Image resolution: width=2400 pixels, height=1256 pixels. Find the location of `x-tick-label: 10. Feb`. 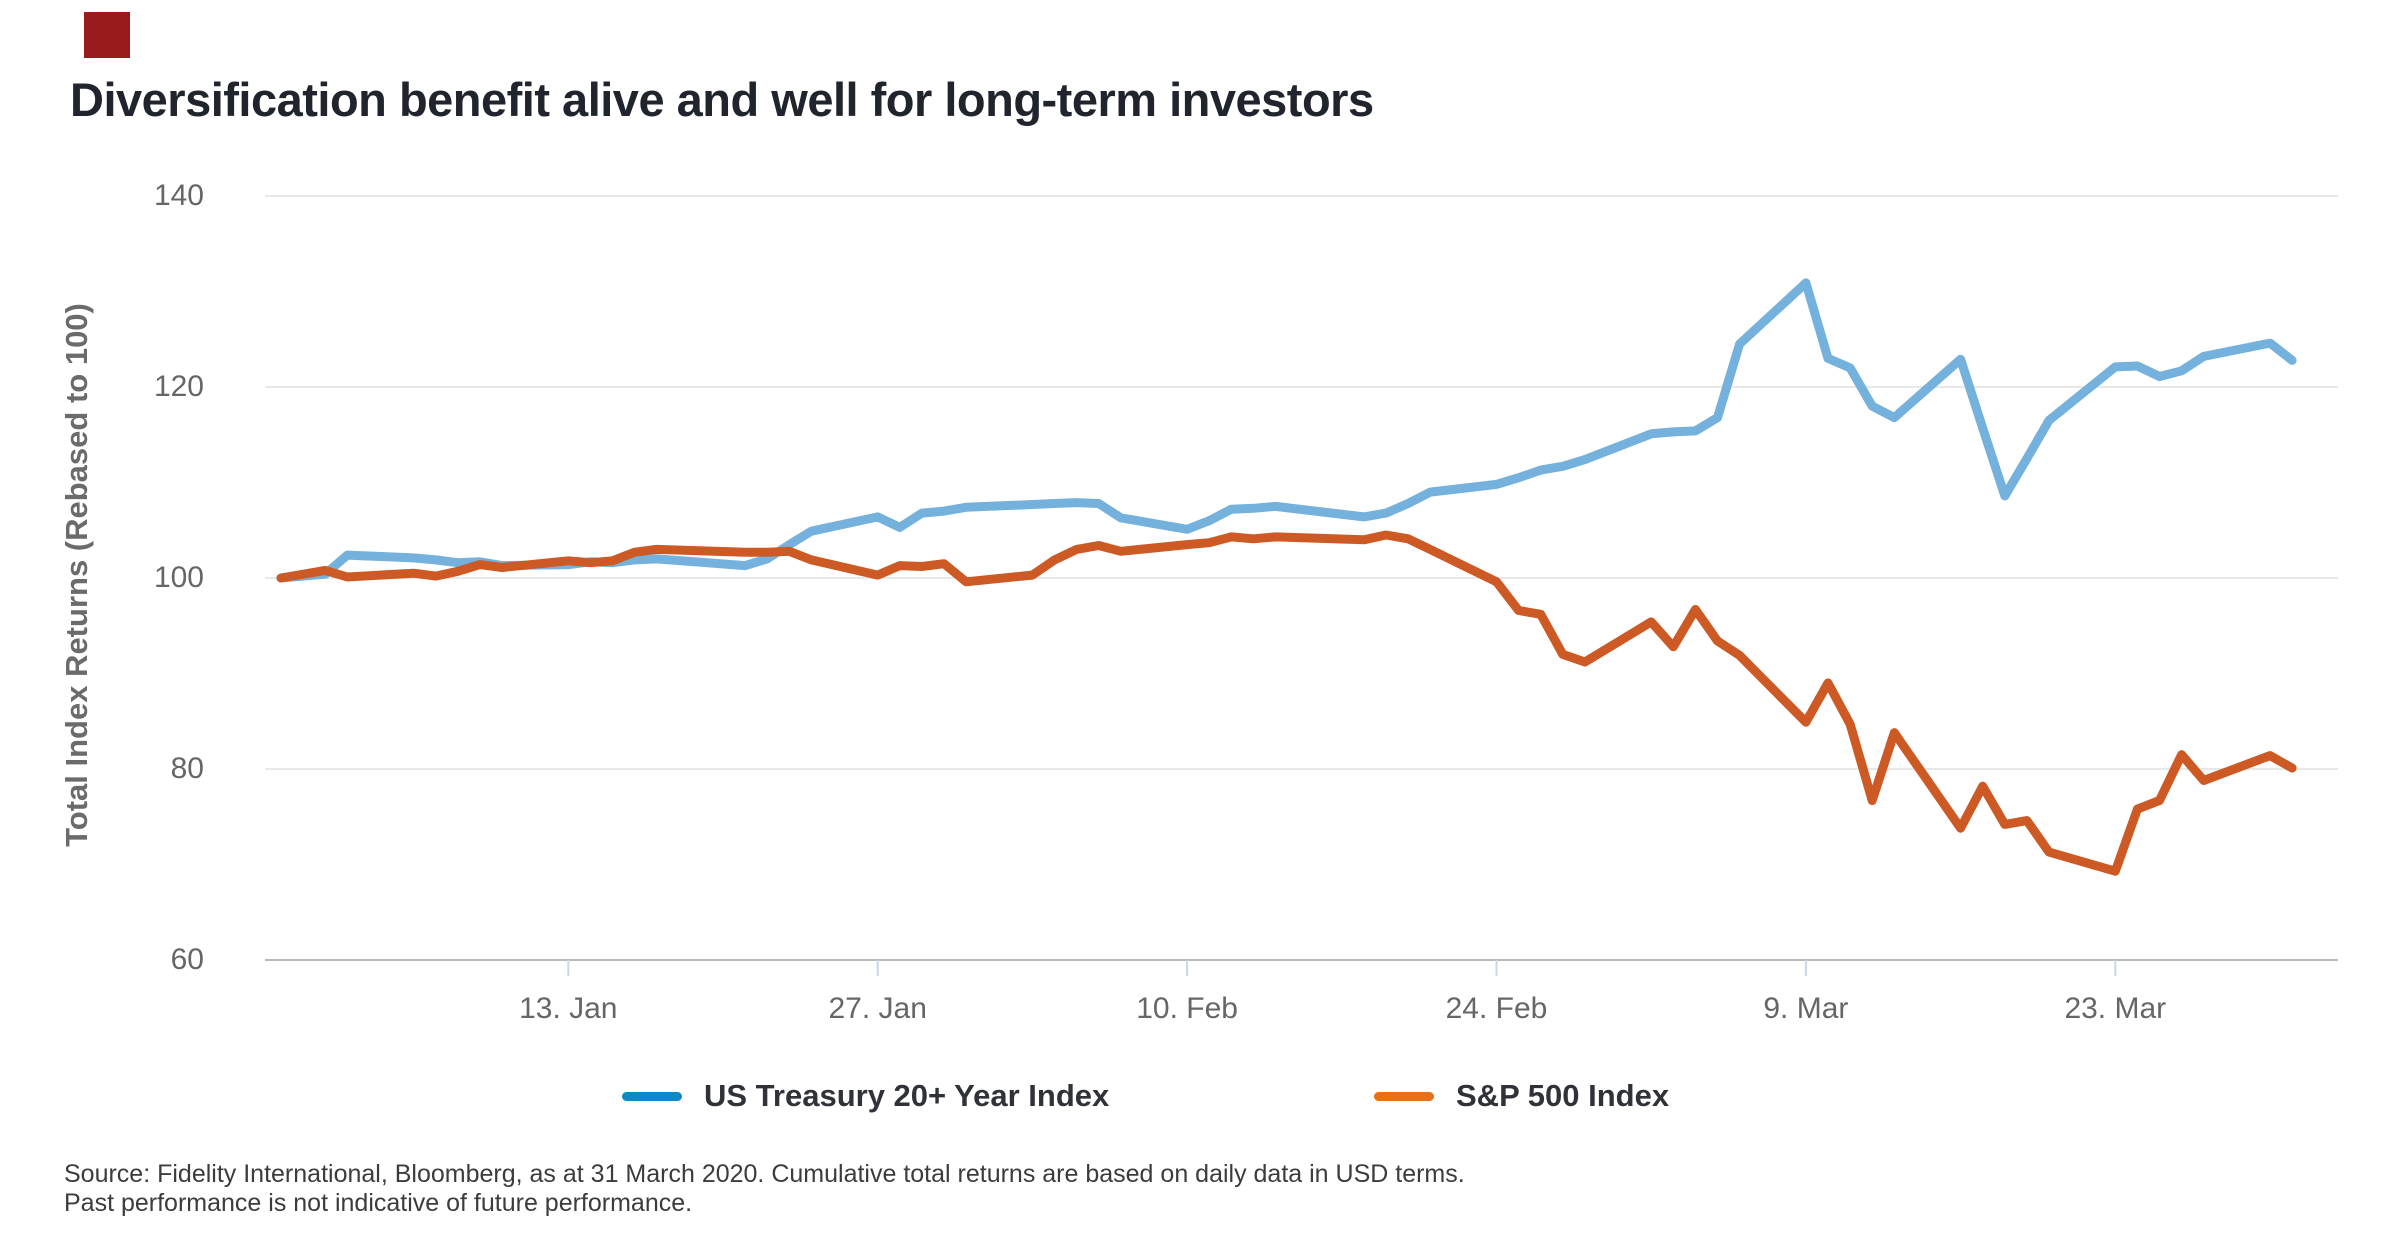

x-tick-label: 10. Feb is located at coordinates (1187, 1008).